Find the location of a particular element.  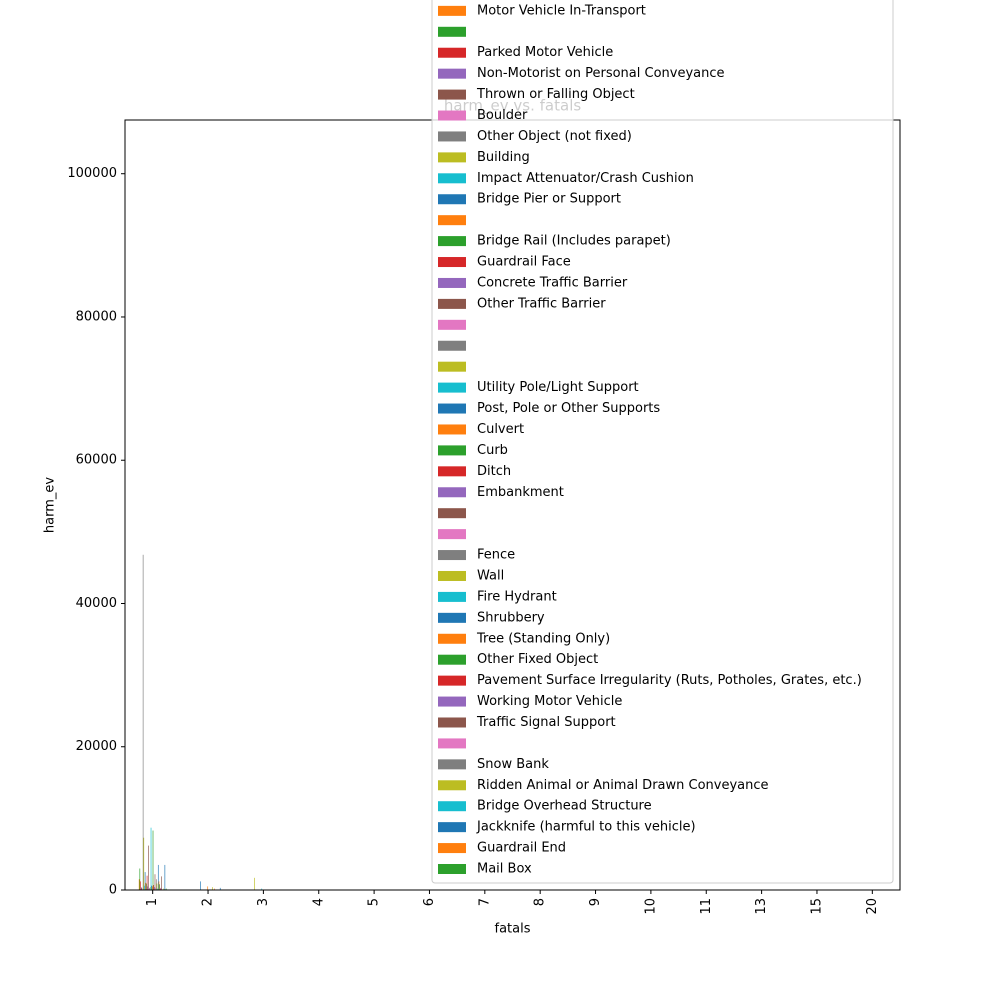

legend-label: Curb is located at coordinates (492, 450).